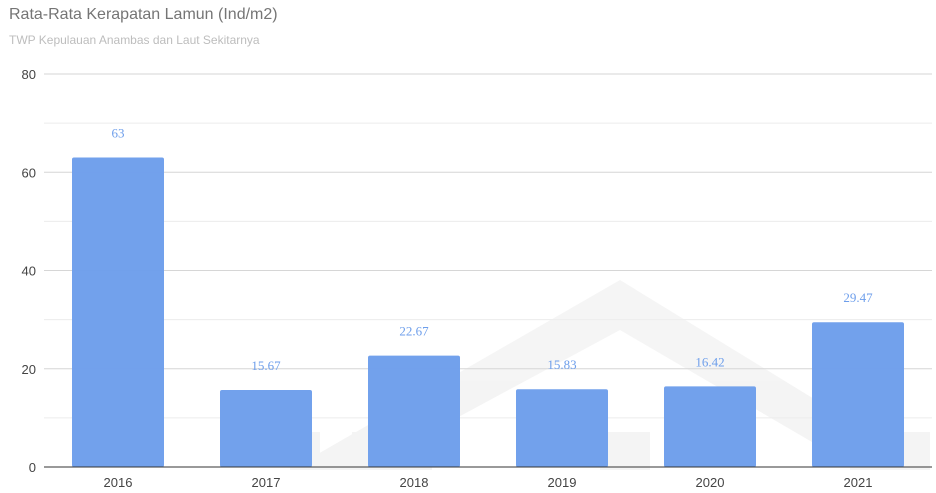 Image resolution: width=936 pixels, height=493 pixels. I want to click on bar-2020, so click(710, 426).